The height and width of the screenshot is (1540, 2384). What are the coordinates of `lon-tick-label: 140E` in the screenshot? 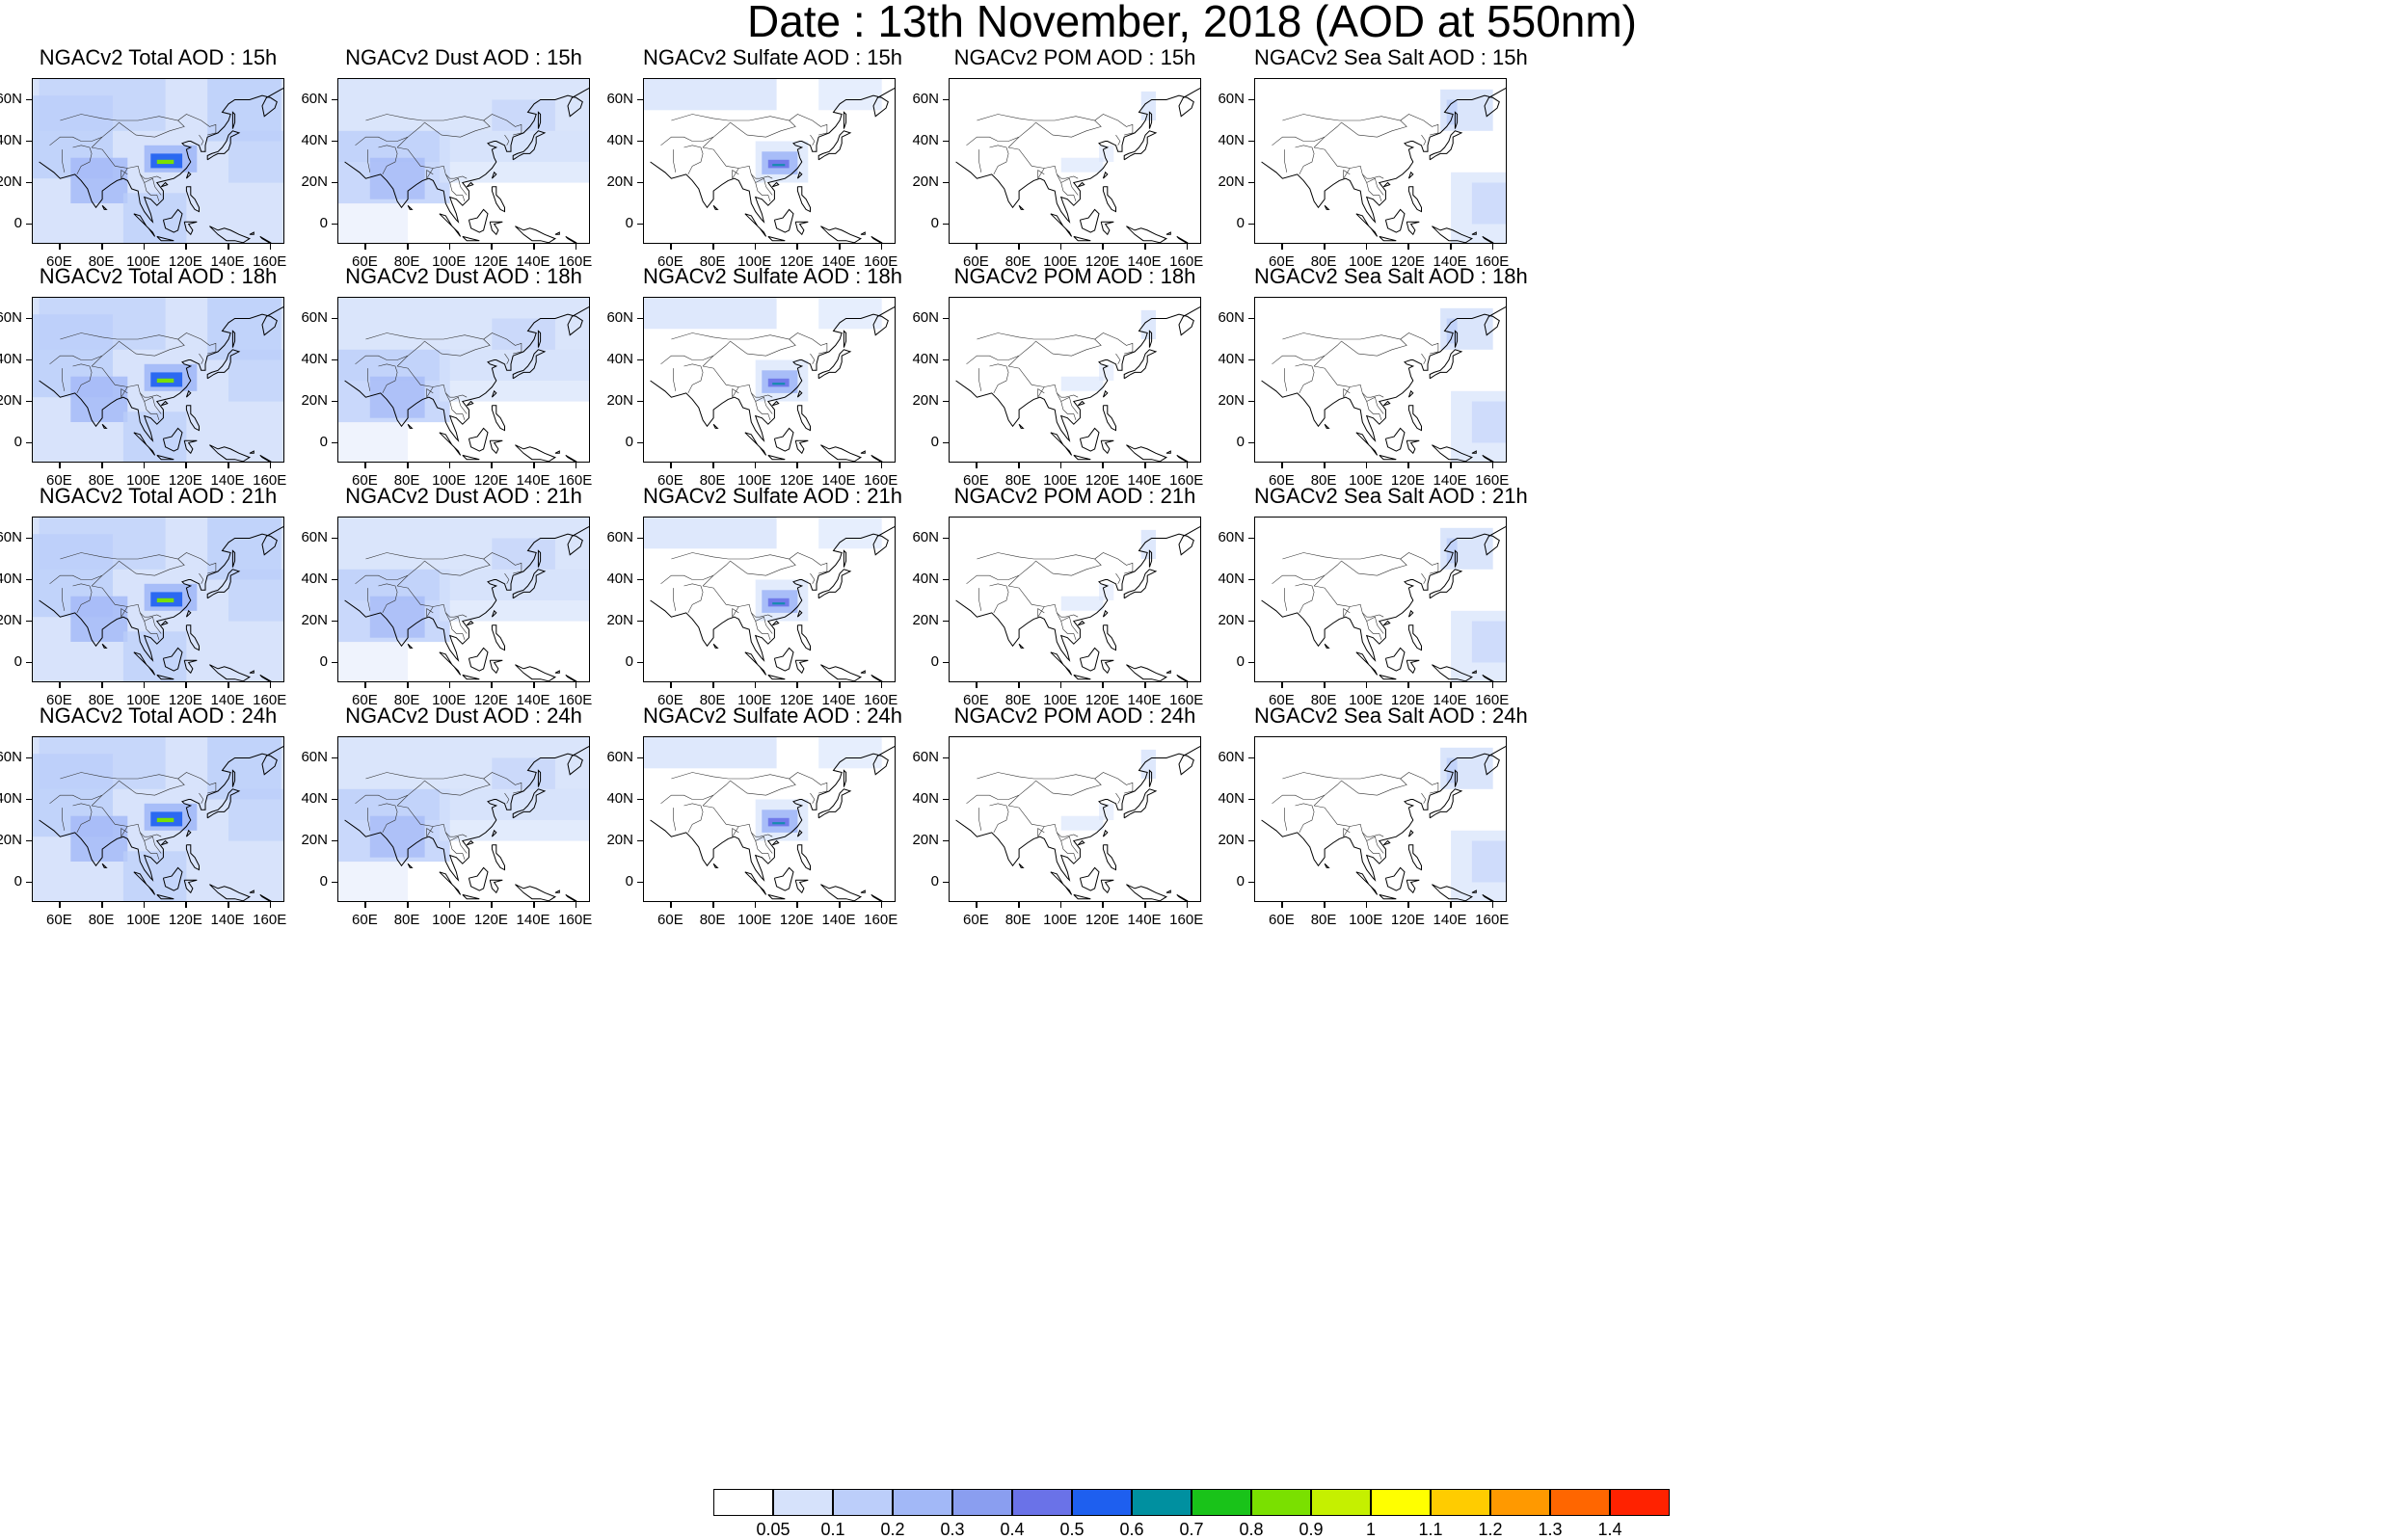 It's located at (838, 700).